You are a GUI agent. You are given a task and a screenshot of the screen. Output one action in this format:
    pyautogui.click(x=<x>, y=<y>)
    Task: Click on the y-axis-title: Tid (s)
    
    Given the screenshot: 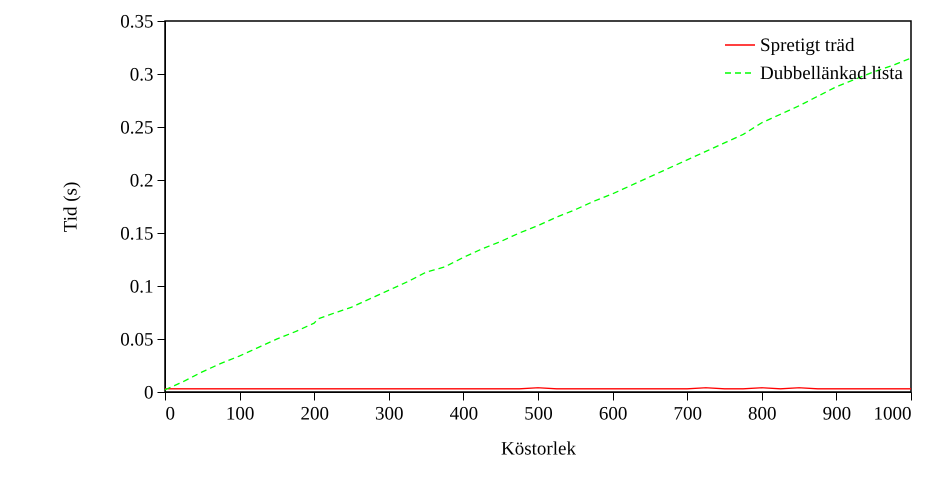 What is the action you would take?
    pyautogui.click(x=71, y=207)
    